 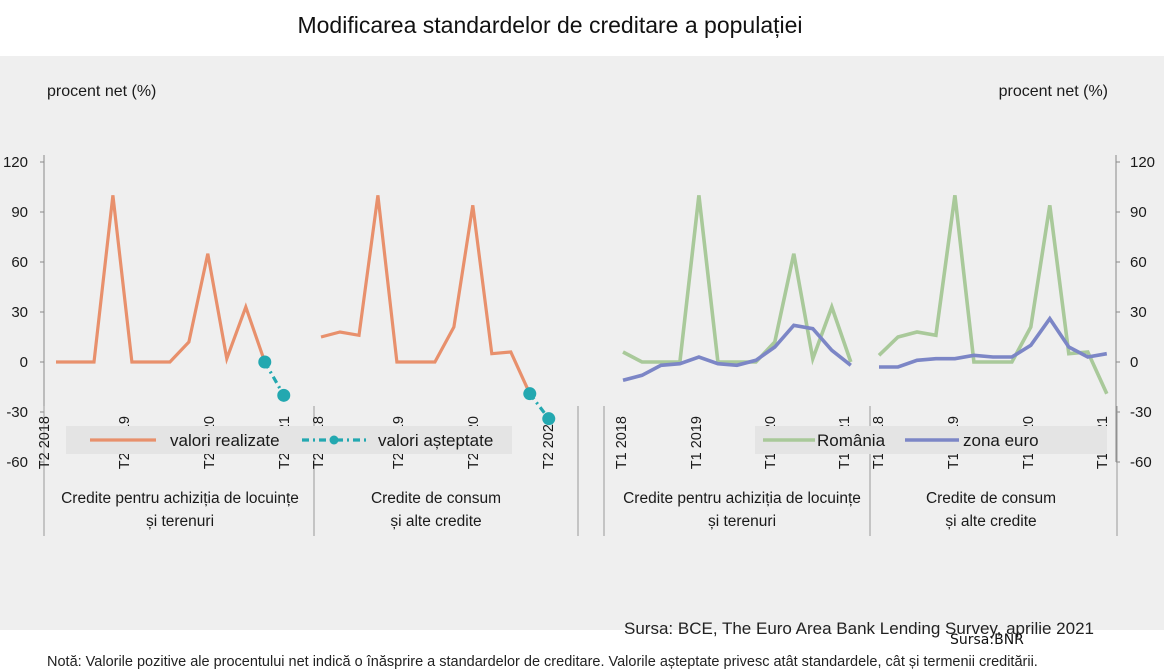 What do you see at coordinates (19, 262) in the screenshot?
I see `chart1-y-tick-label: 60` at bounding box center [19, 262].